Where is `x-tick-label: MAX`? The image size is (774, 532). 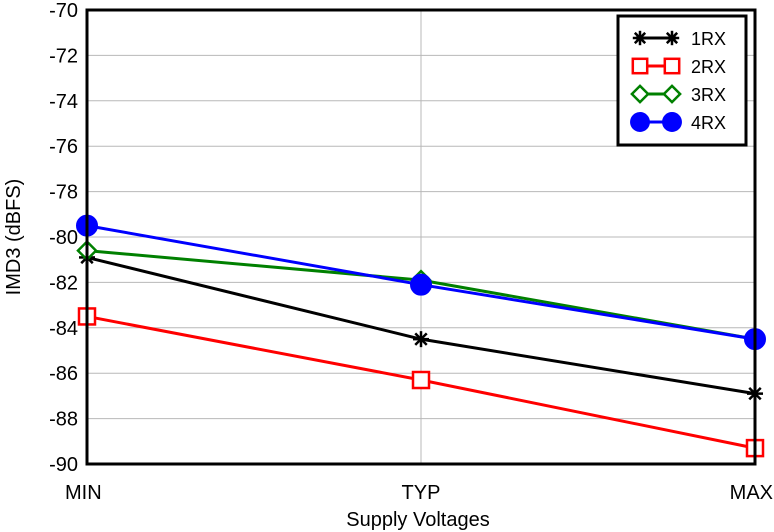 x-tick-label: MAX is located at coordinates (751, 493).